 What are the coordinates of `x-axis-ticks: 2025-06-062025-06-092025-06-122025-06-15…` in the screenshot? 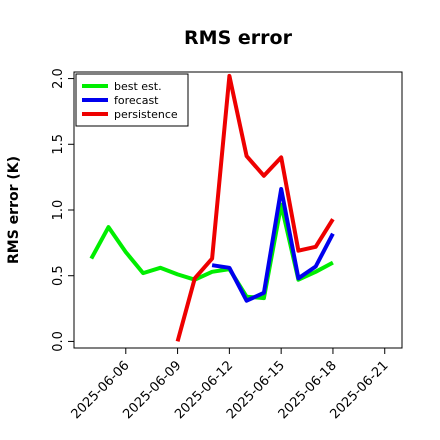 It's located at (230, 385).